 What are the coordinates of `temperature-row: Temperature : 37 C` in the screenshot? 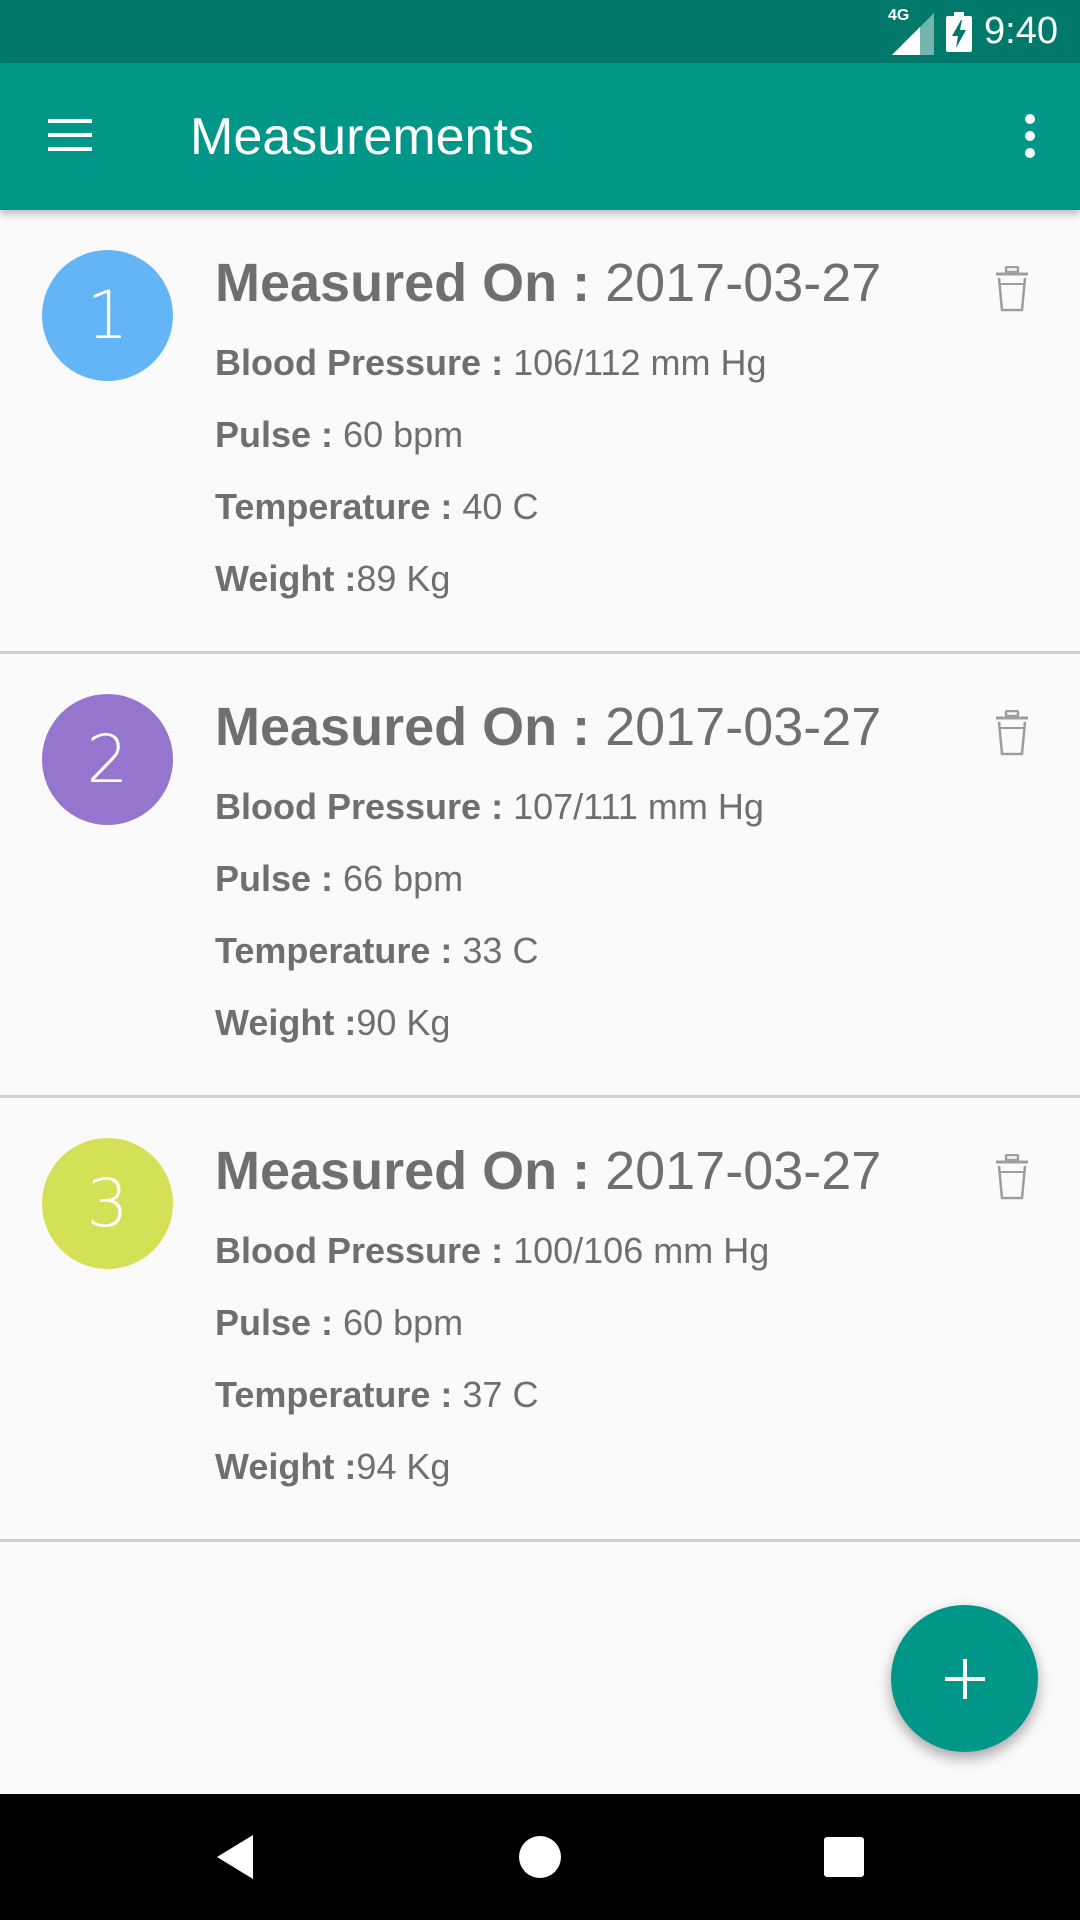 It's located at (376, 1395).